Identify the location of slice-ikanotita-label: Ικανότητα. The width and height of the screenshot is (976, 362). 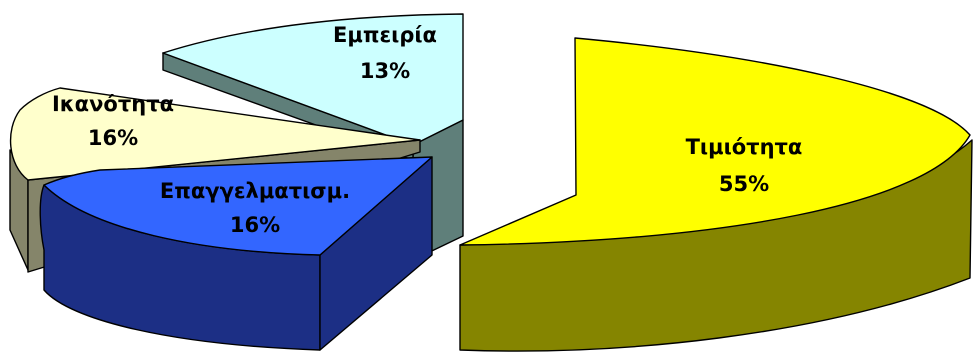
(113, 104).